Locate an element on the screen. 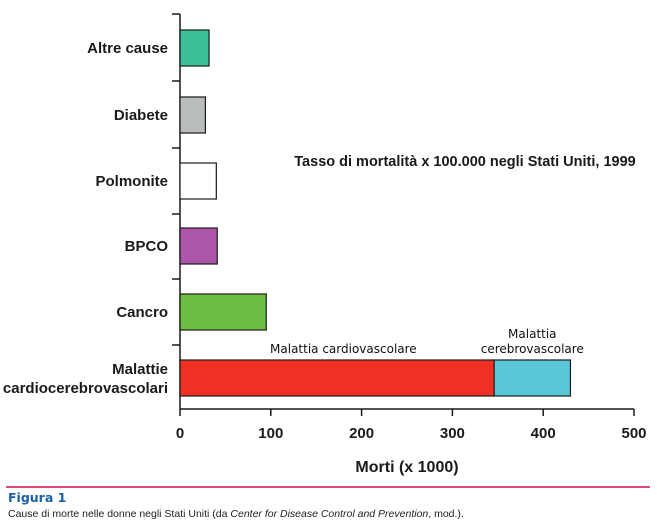  segment-label: Malattia cardiovascolare is located at coordinates (343, 349).